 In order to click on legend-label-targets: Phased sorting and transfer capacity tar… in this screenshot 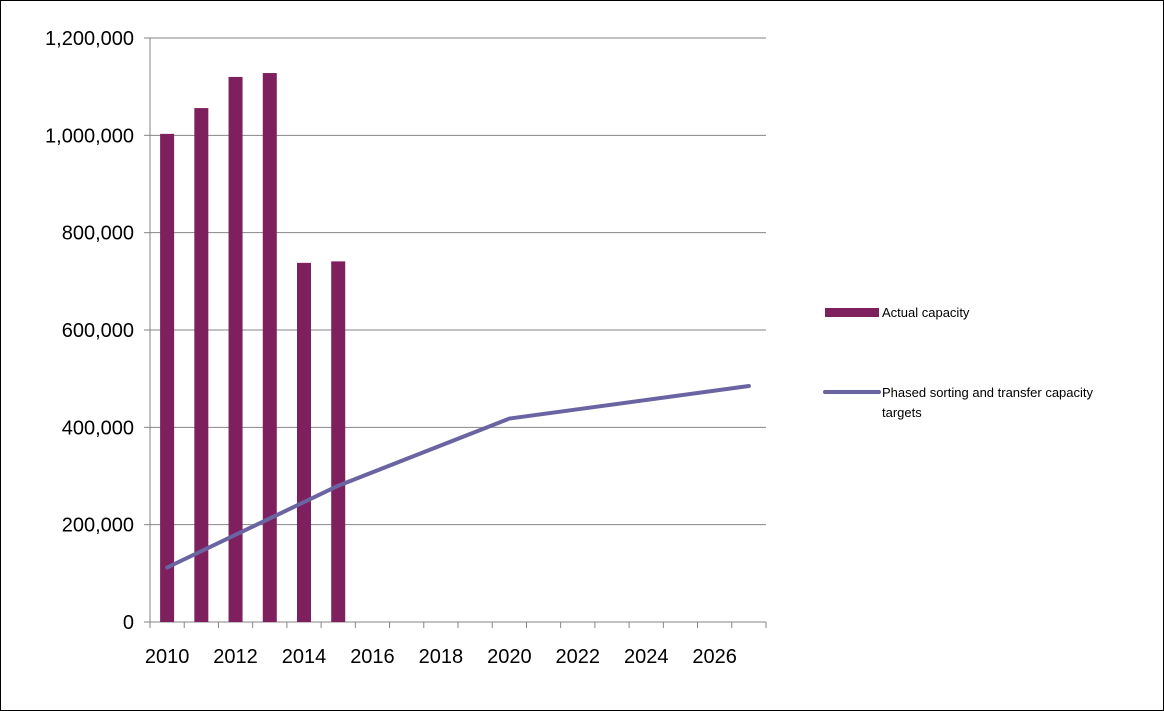, I will do `click(989, 402)`.